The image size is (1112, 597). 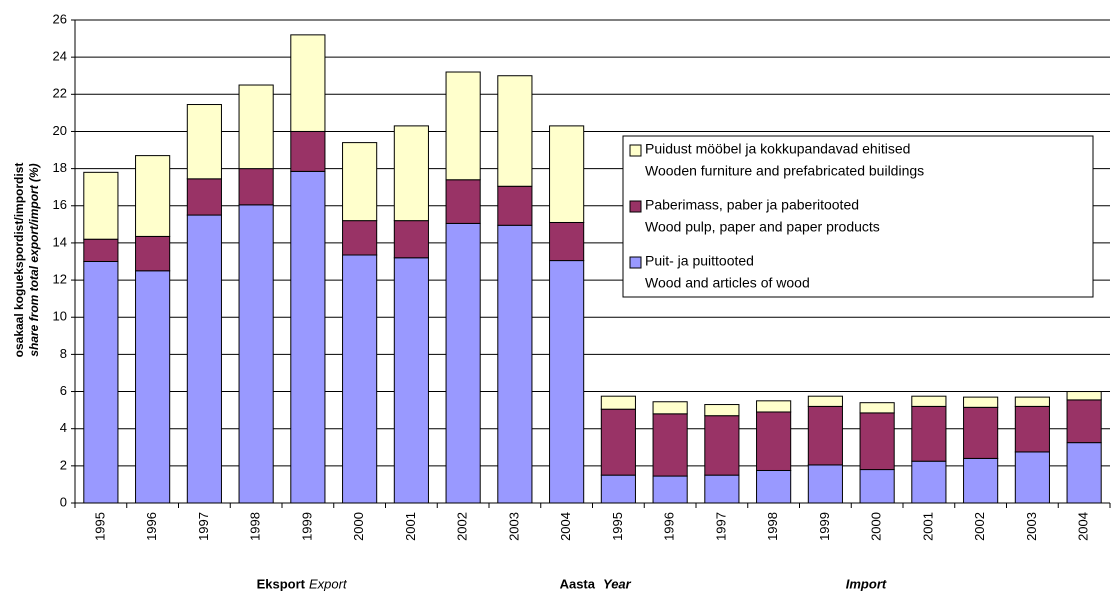 What do you see at coordinates (513, 526) in the screenshot?
I see `x-tick-label: 2003` at bounding box center [513, 526].